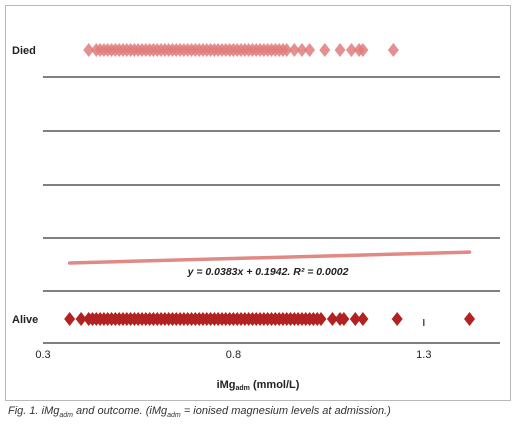  I want to click on x-tick-label-0: 0.3, so click(42, 355).